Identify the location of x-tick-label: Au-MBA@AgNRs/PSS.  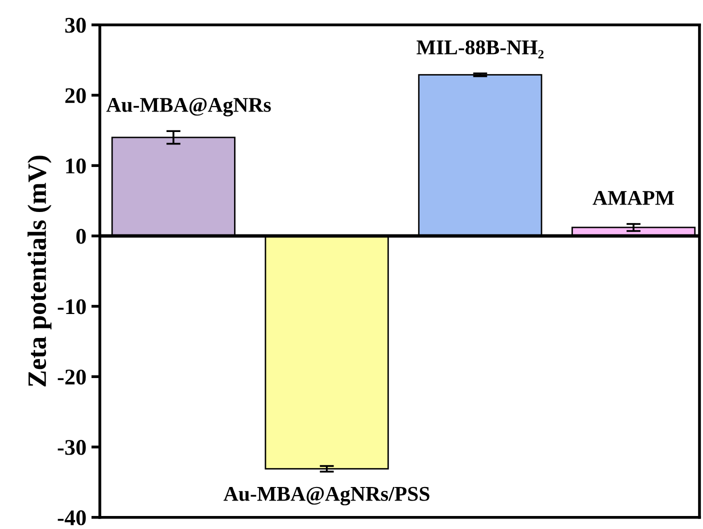
(327, 496).